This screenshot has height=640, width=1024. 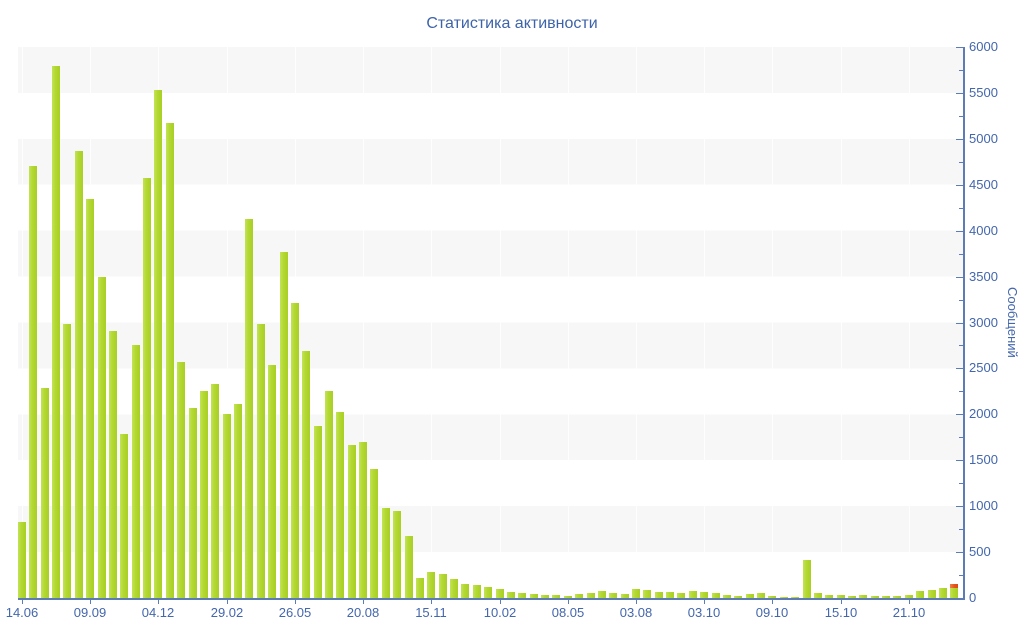 I want to click on y-tick-label: 2000, so click(x=983, y=413).